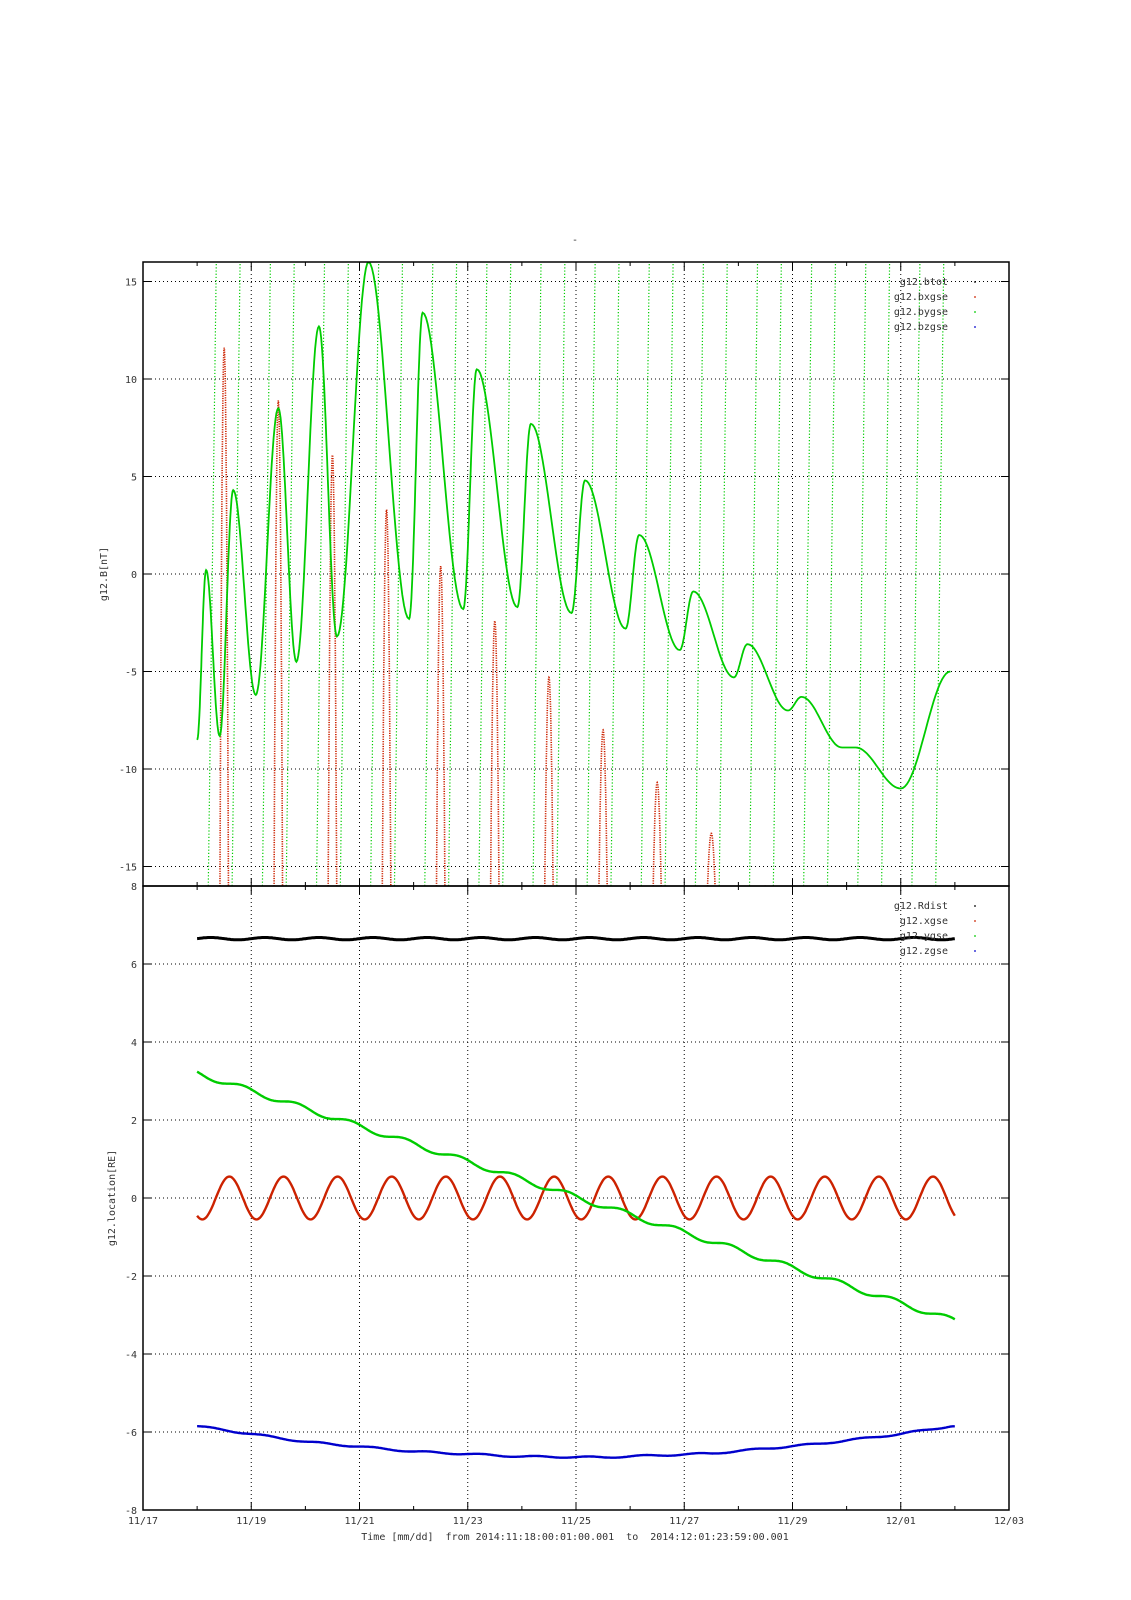 The image size is (1131, 1600). Describe the element at coordinates (575, 240) in the screenshot. I see `chart-title: -` at that location.